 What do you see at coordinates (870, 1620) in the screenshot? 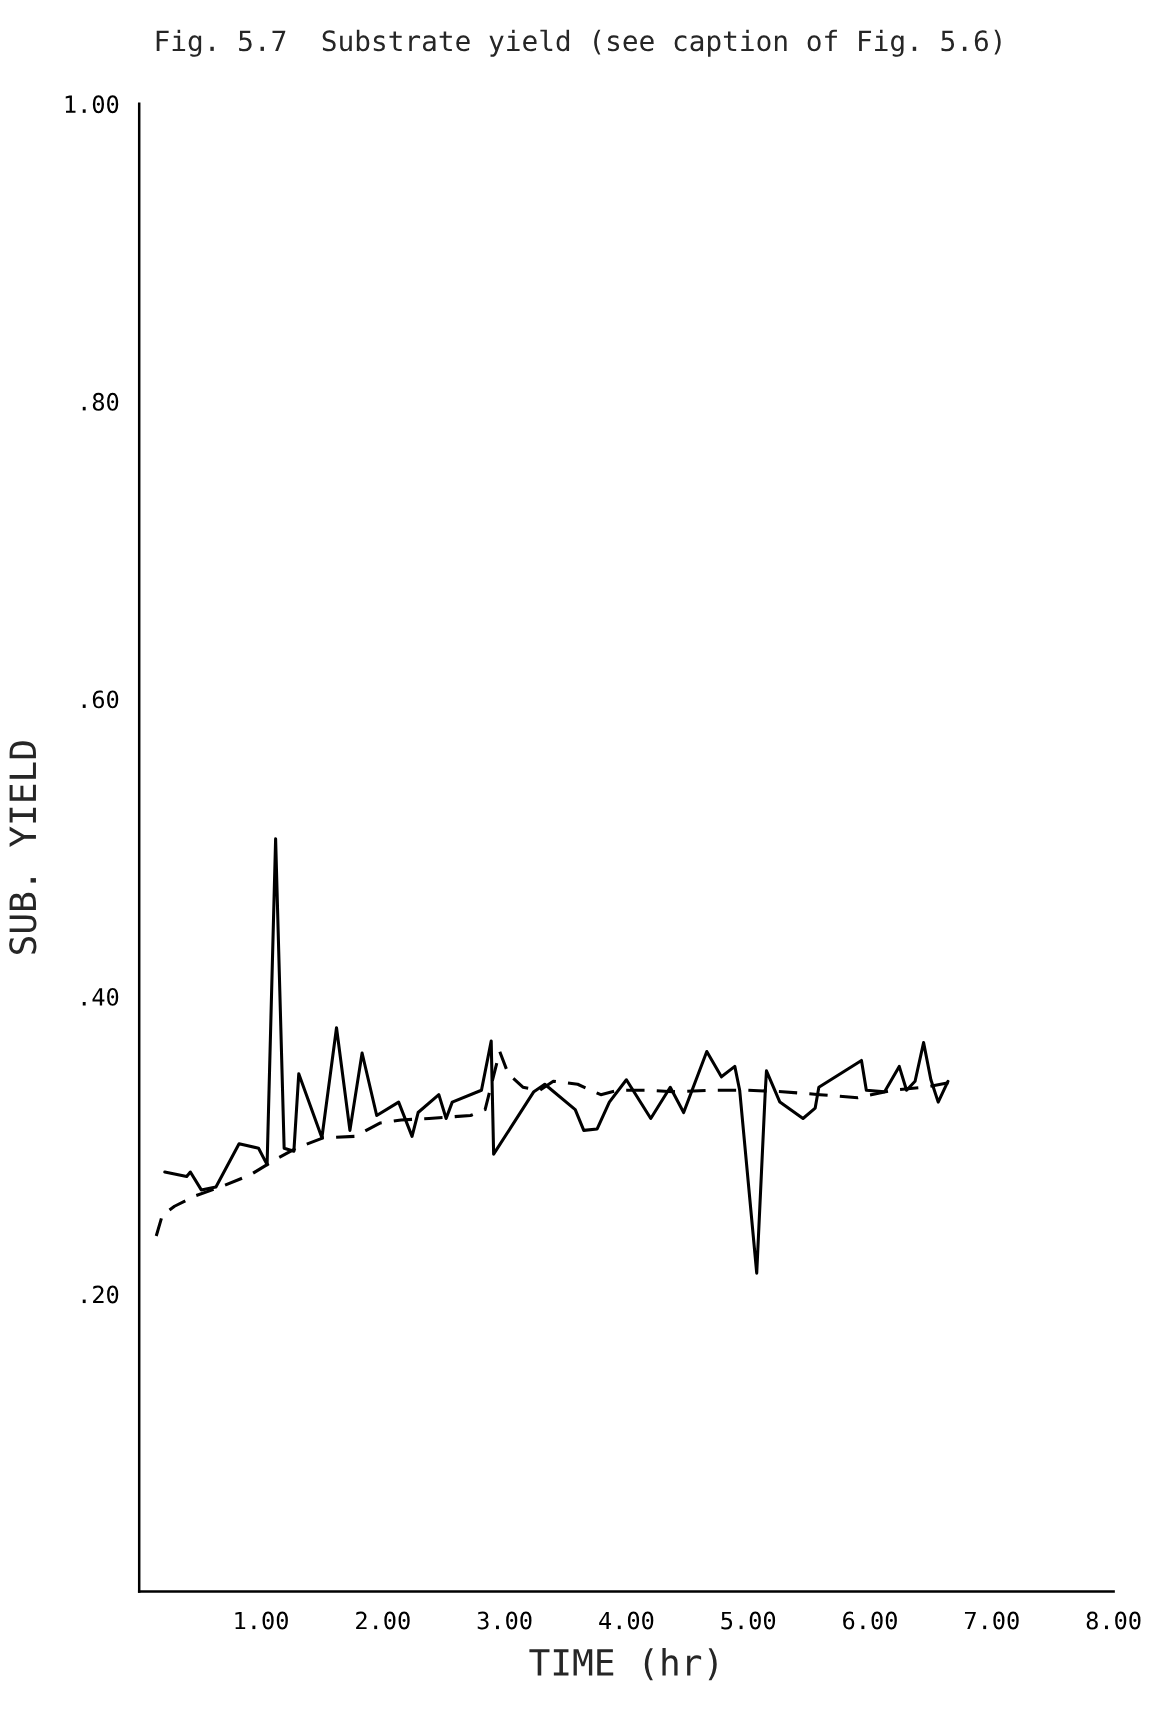
I see `x-tick-label: 6.00` at bounding box center [870, 1620].